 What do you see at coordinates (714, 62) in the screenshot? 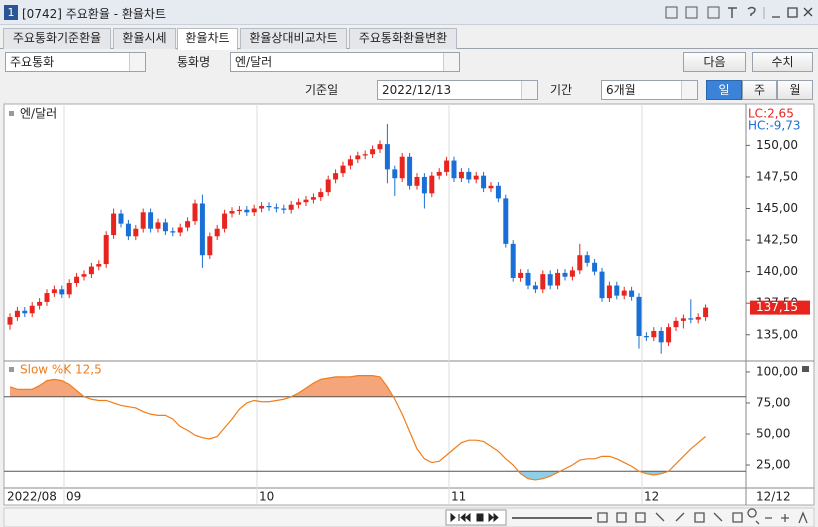
I see `next-button: 다음` at bounding box center [714, 62].